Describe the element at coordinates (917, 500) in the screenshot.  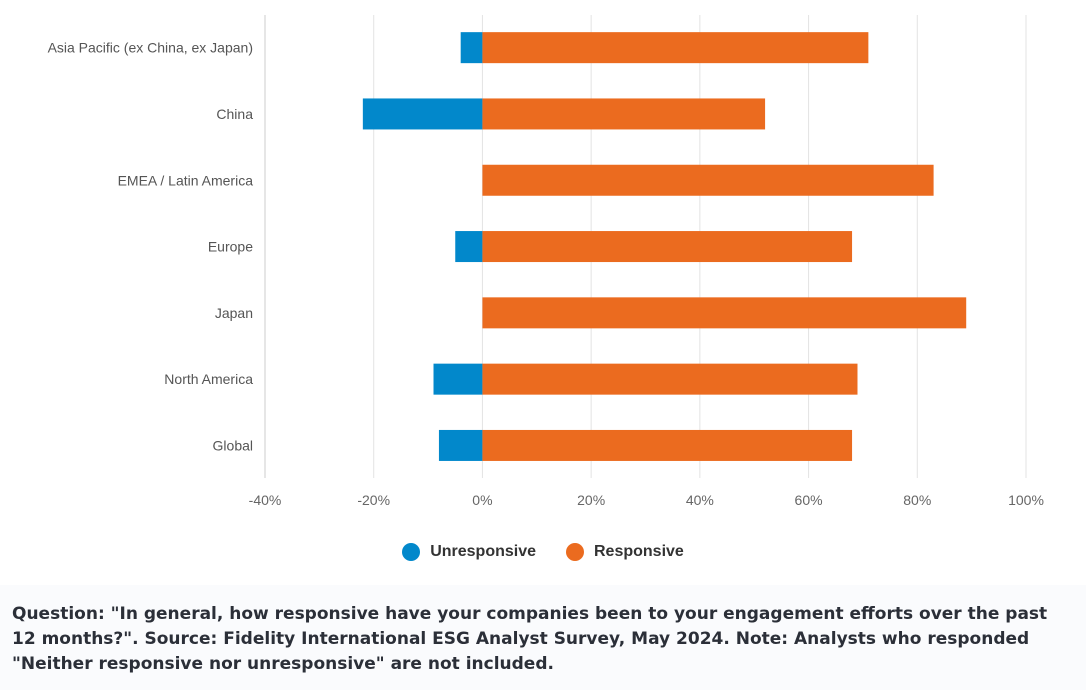
I see `x-tick-label: 80%` at that location.